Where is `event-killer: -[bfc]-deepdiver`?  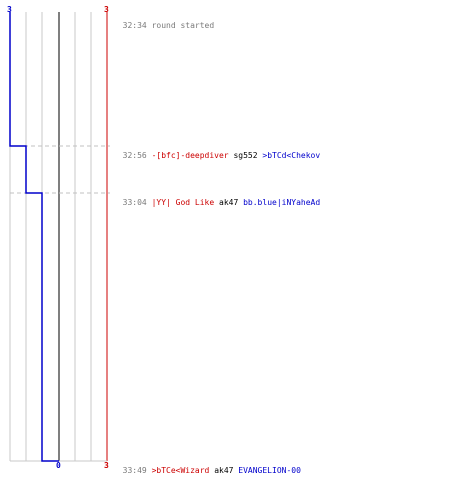
event-killer: -[bfc]-deepdiver is located at coordinates (190, 155).